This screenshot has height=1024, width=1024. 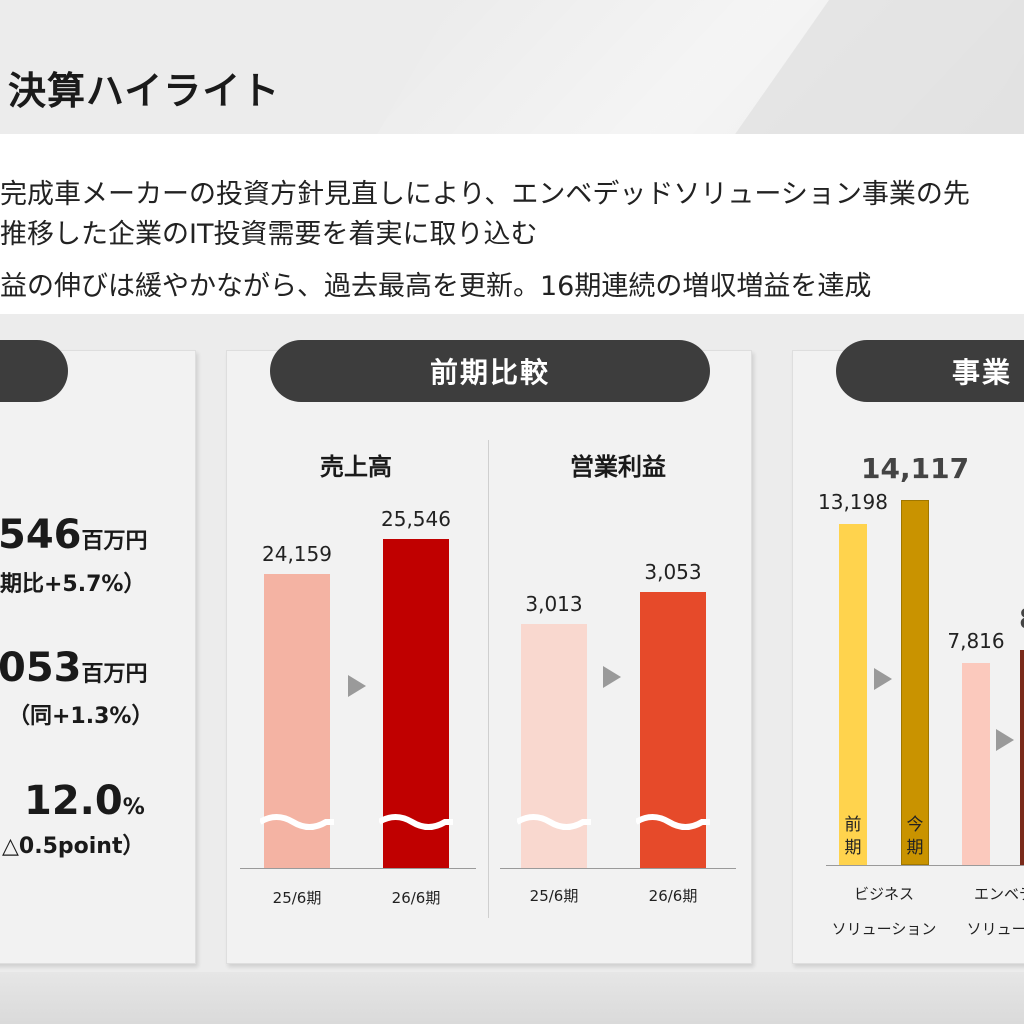 What do you see at coordinates (930, 371) in the screenshot?
I see `segment-pill: 事業` at bounding box center [930, 371].